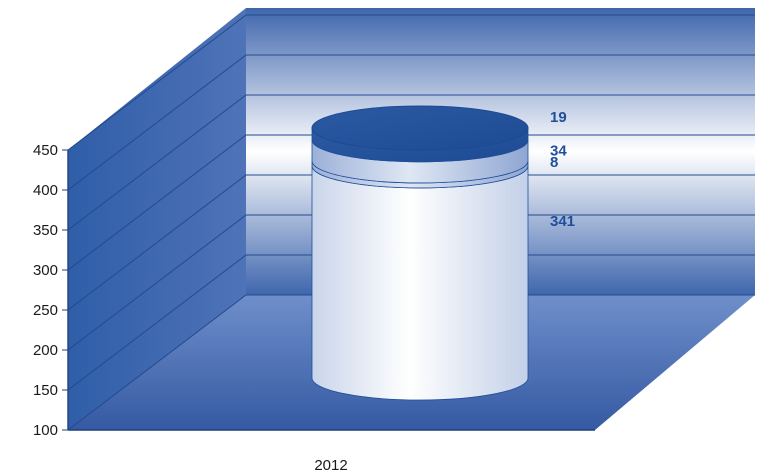 The height and width of the screenshot is (474, 763). What do you see at coordinates (562, 169) in the screenshot?
I see `data-labels: 19 34 8 341` at bounding box center [562, 169].